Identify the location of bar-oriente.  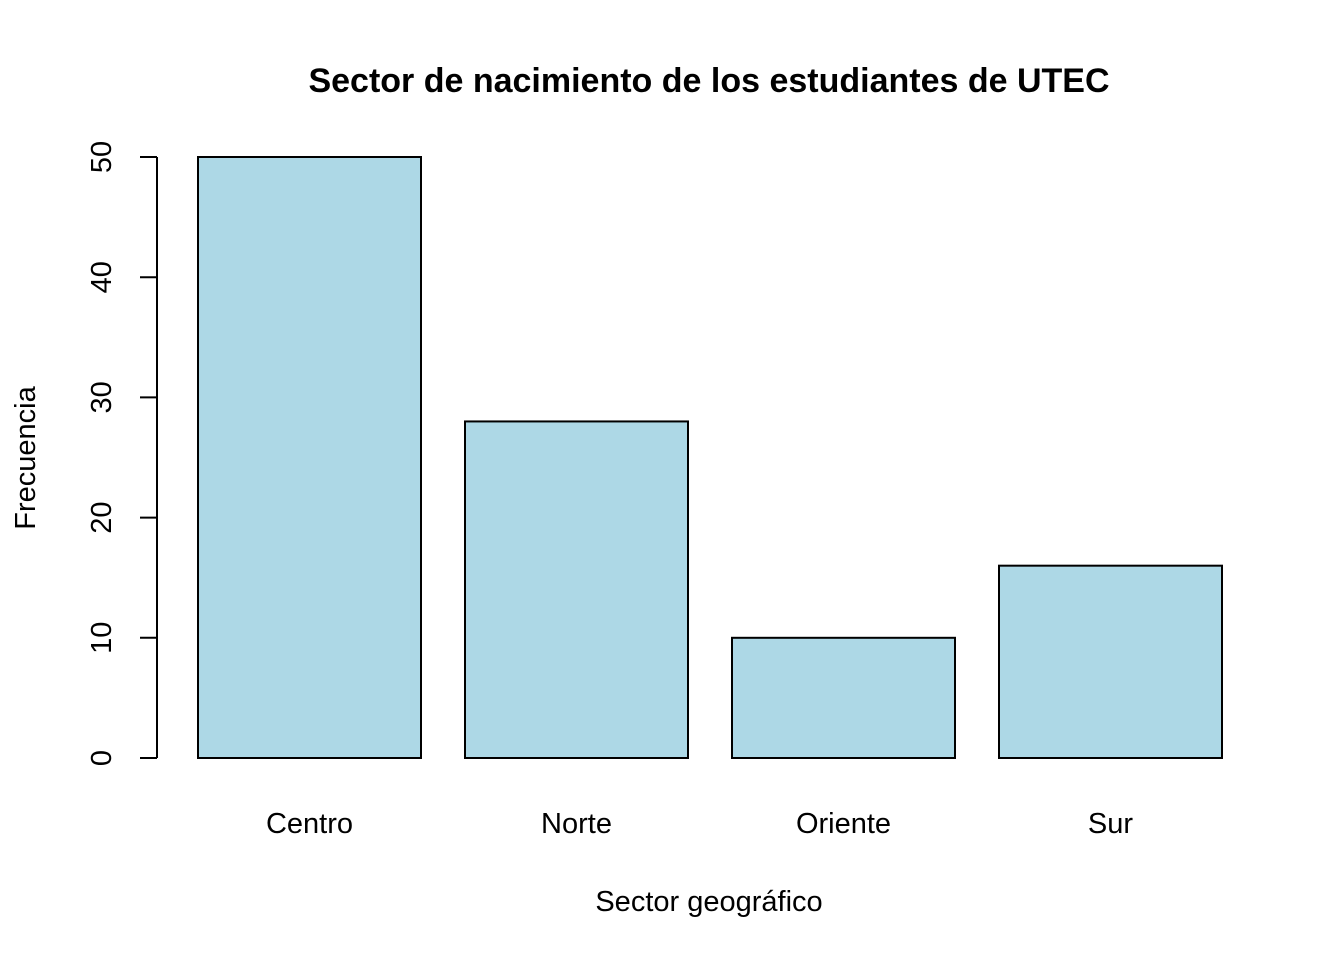
(843, 697).